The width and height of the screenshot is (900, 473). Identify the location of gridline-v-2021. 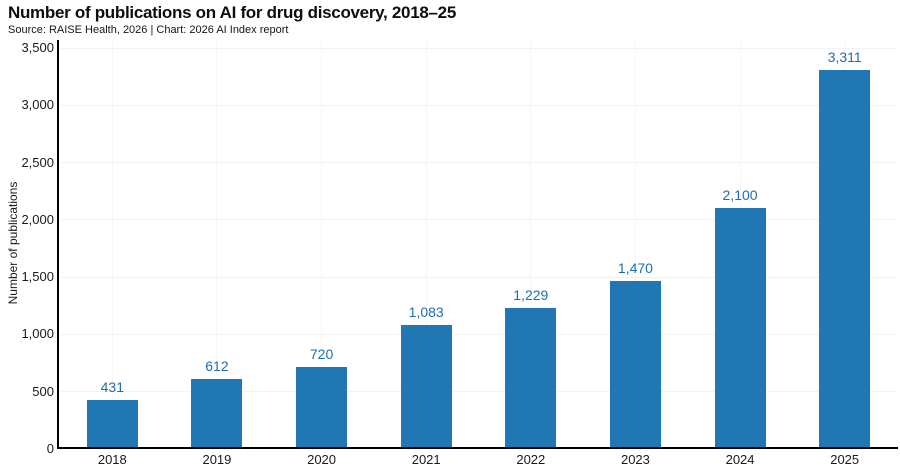
(426, 244).